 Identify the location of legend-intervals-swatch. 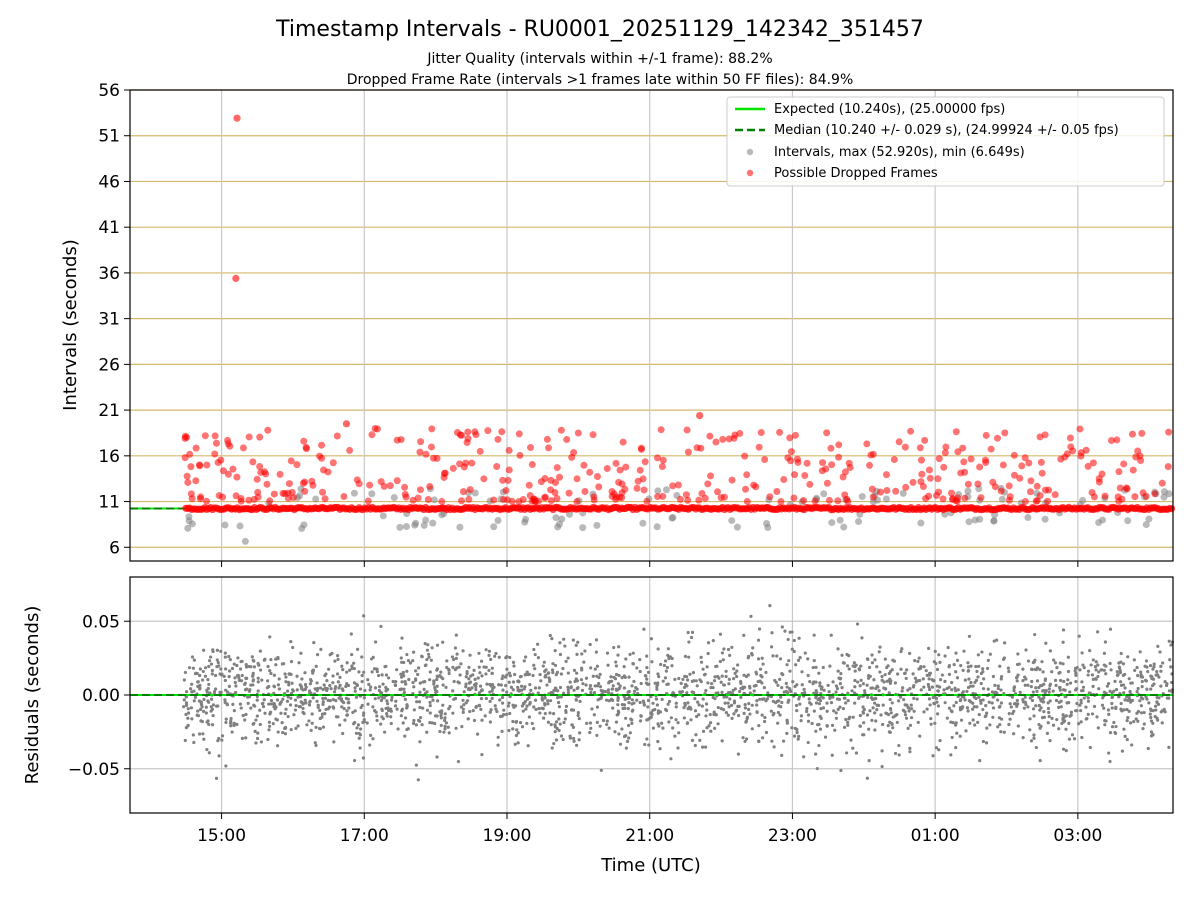
(750, 152).